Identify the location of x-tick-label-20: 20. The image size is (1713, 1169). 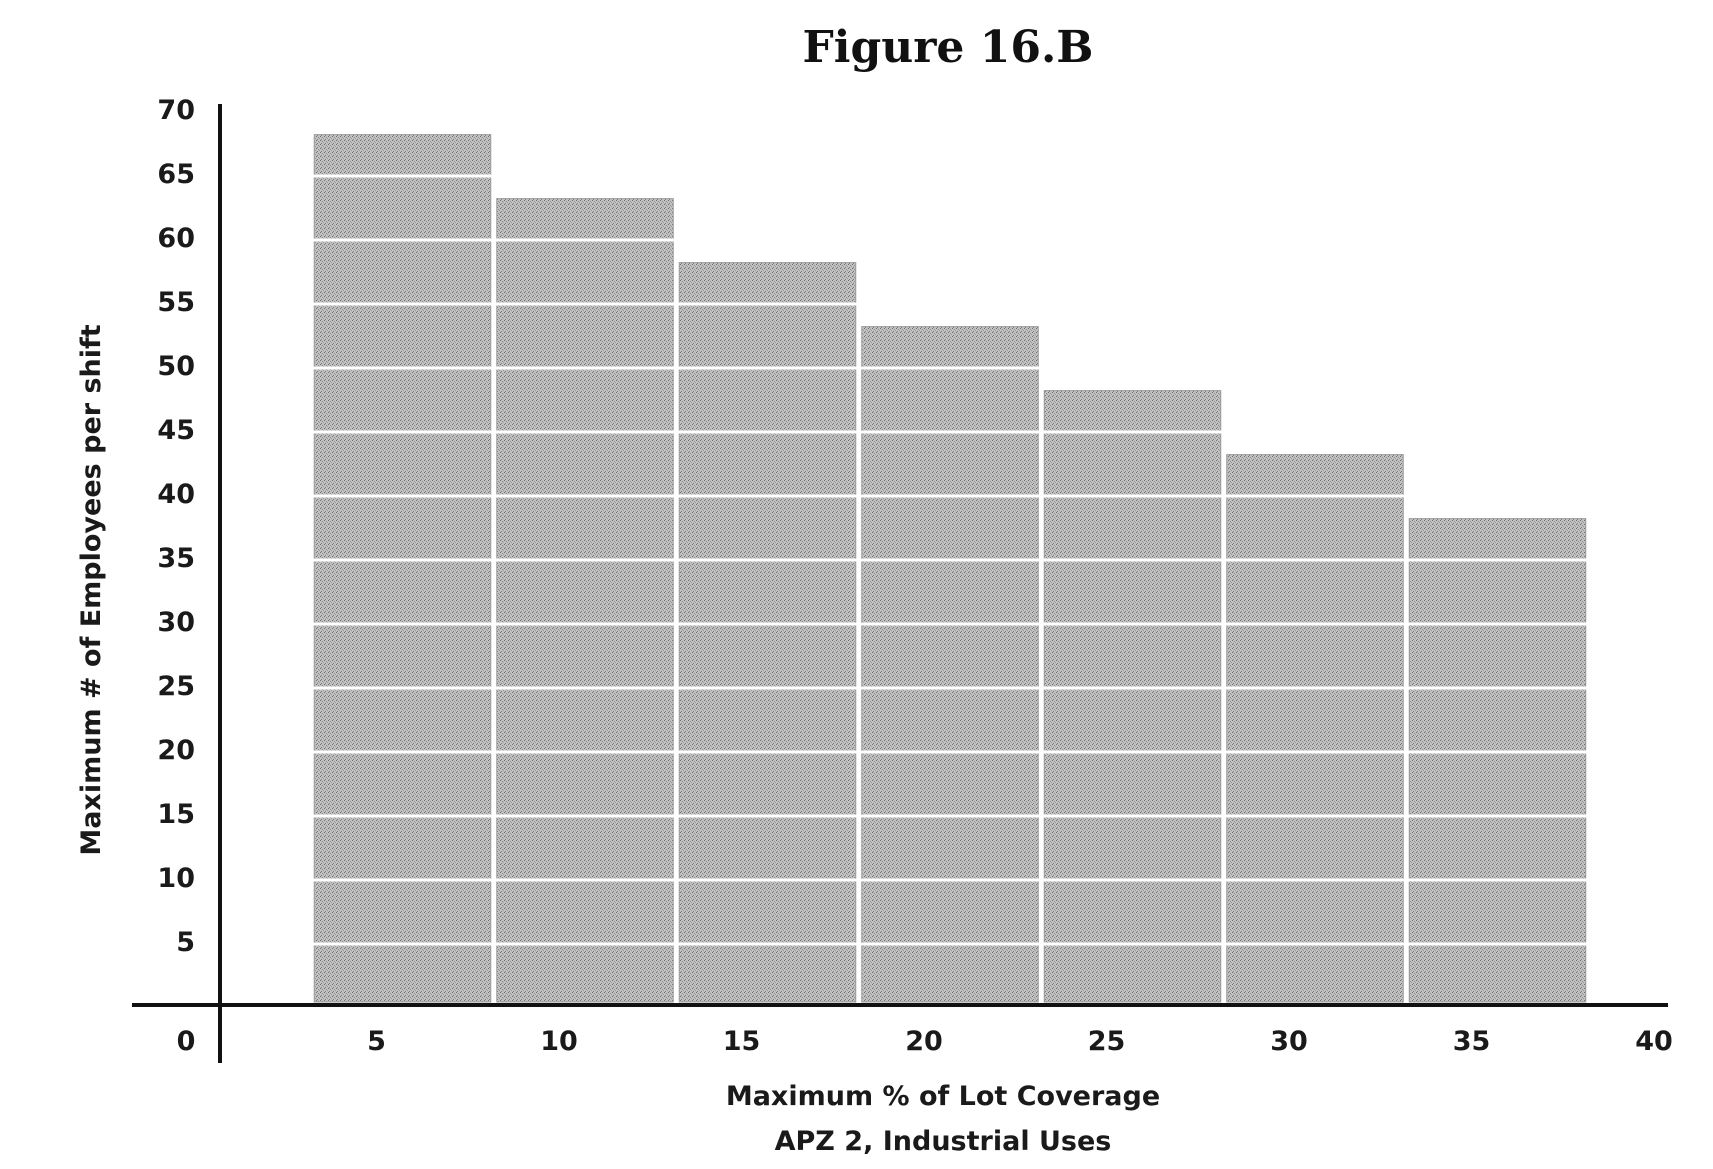
(924, 1041).